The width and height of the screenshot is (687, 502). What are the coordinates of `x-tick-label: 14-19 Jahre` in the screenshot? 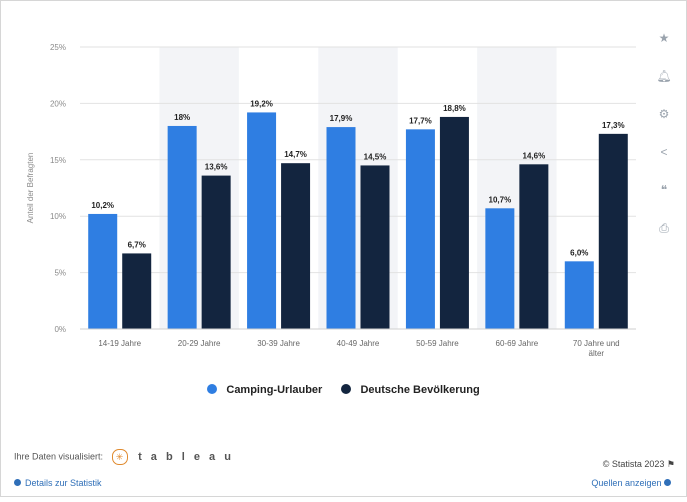 It's located at (119, 343).